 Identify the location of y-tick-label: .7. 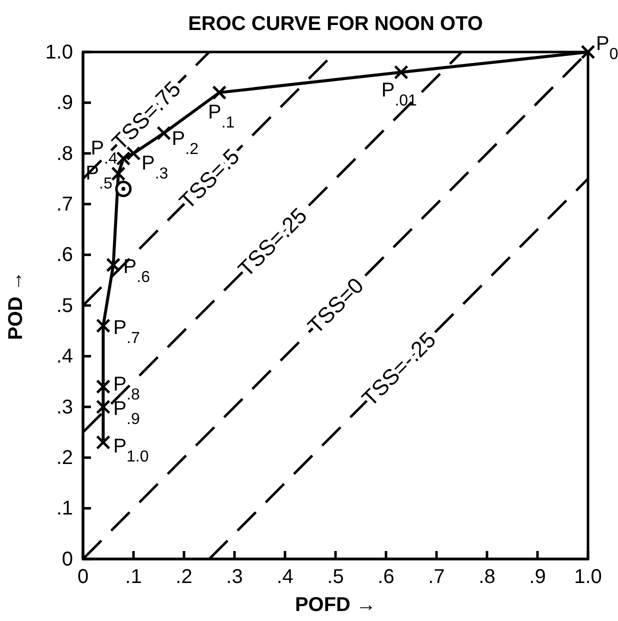
(64, 205).